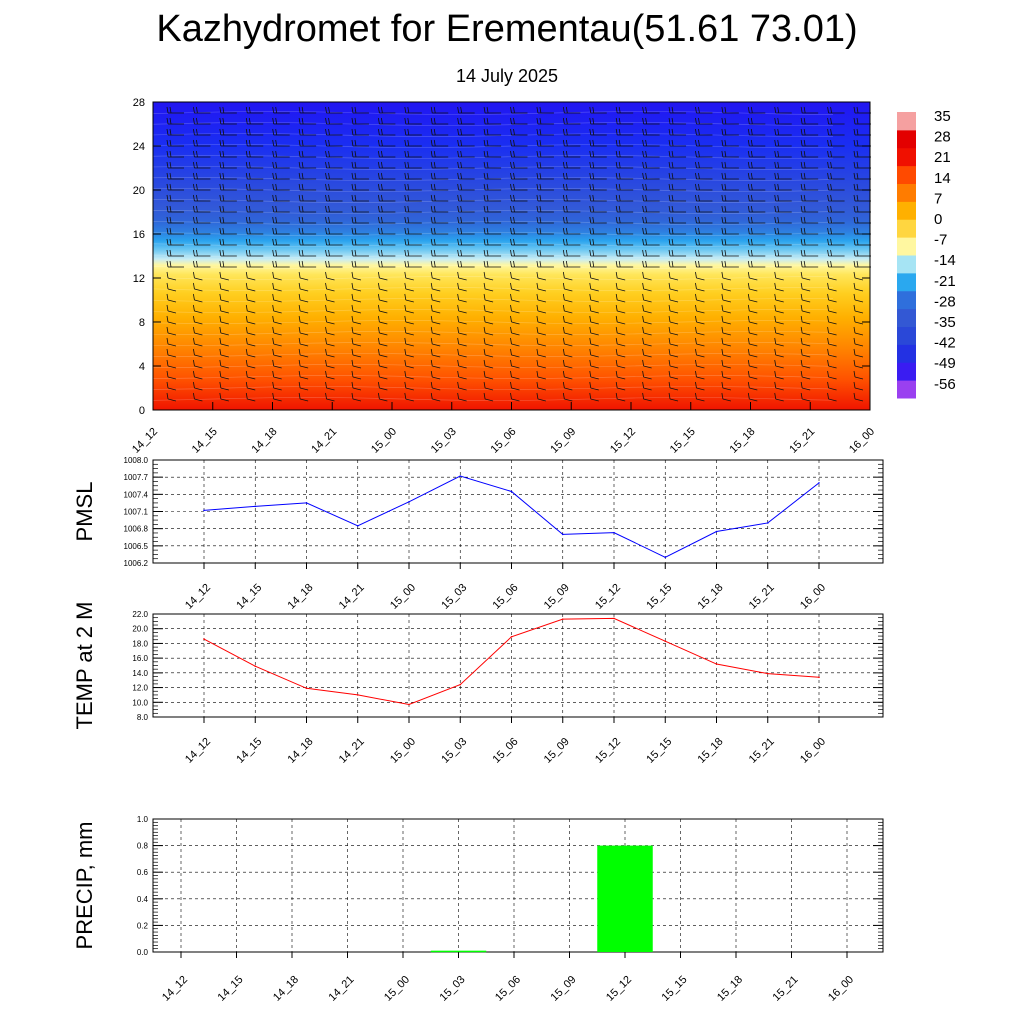 The image size is (1024, 1024). What do you see at coordinates (140, 702) in the screenshot?
I see `y-tick-label: 10.0` at bounding box center [140, 702].